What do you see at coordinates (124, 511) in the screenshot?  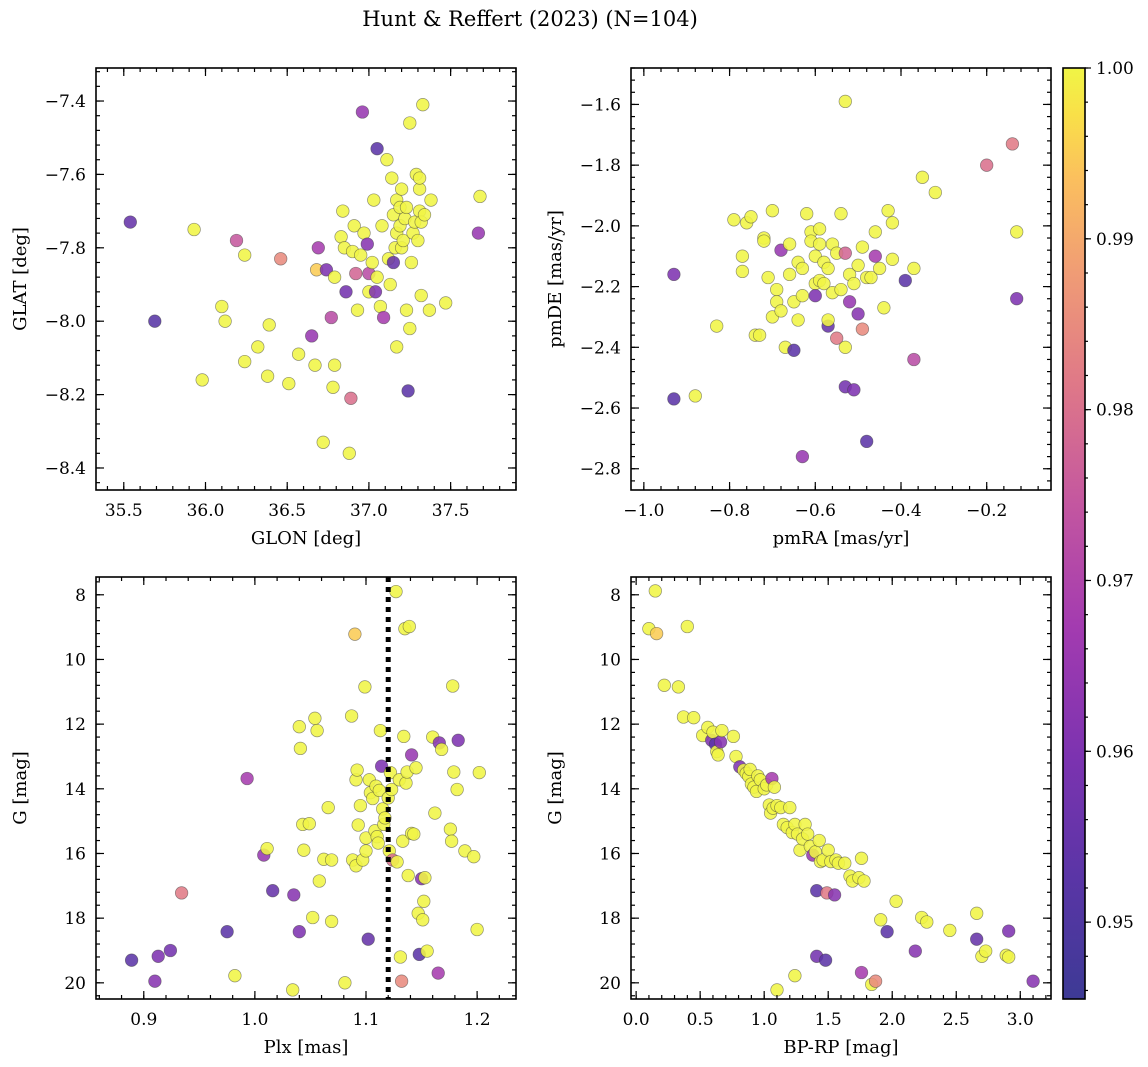 I see `x-tick-label: 35.5` at bounding box center [124, 511].